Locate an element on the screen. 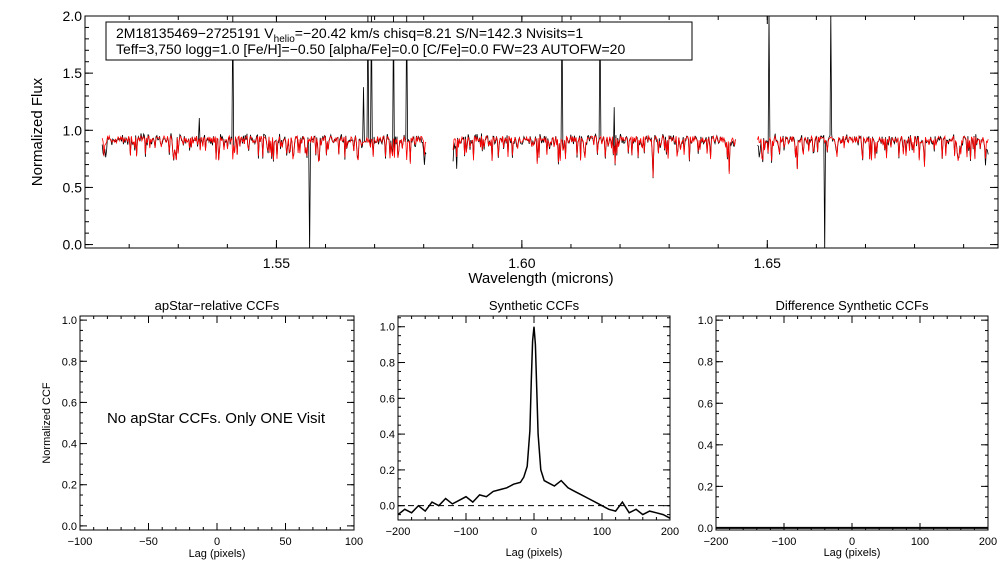  difference-ccf-xtick-label: −200 is located at coordinates (716, 542).